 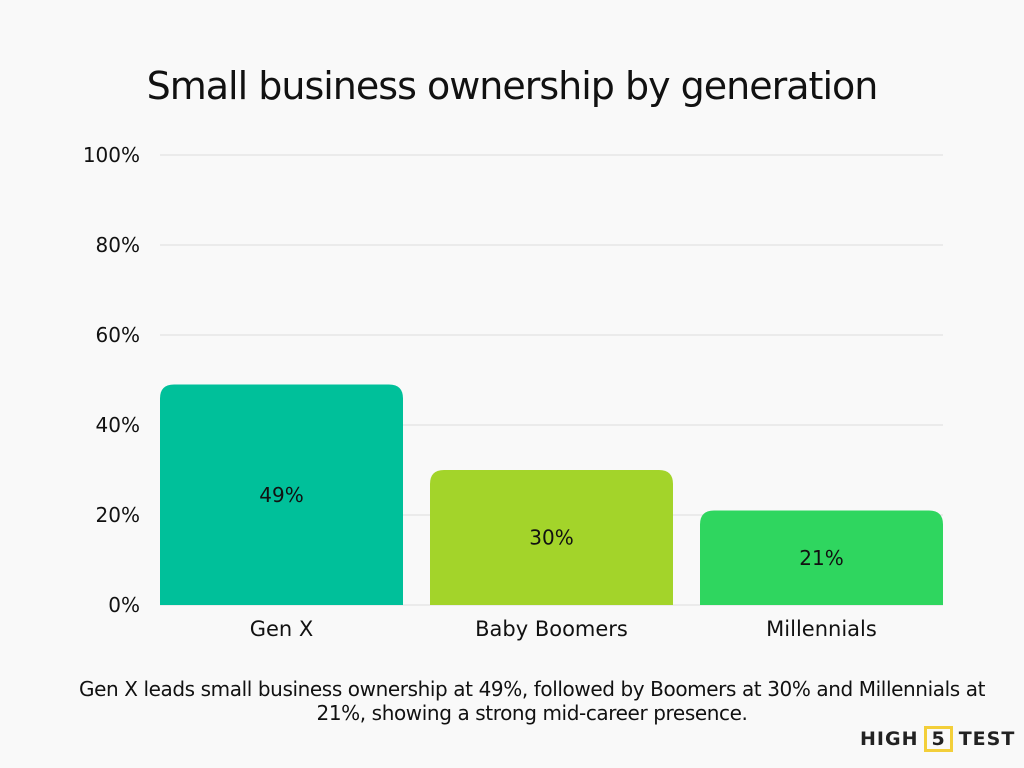 I want to click on bar-gen-x, so click(x=281, y=494).